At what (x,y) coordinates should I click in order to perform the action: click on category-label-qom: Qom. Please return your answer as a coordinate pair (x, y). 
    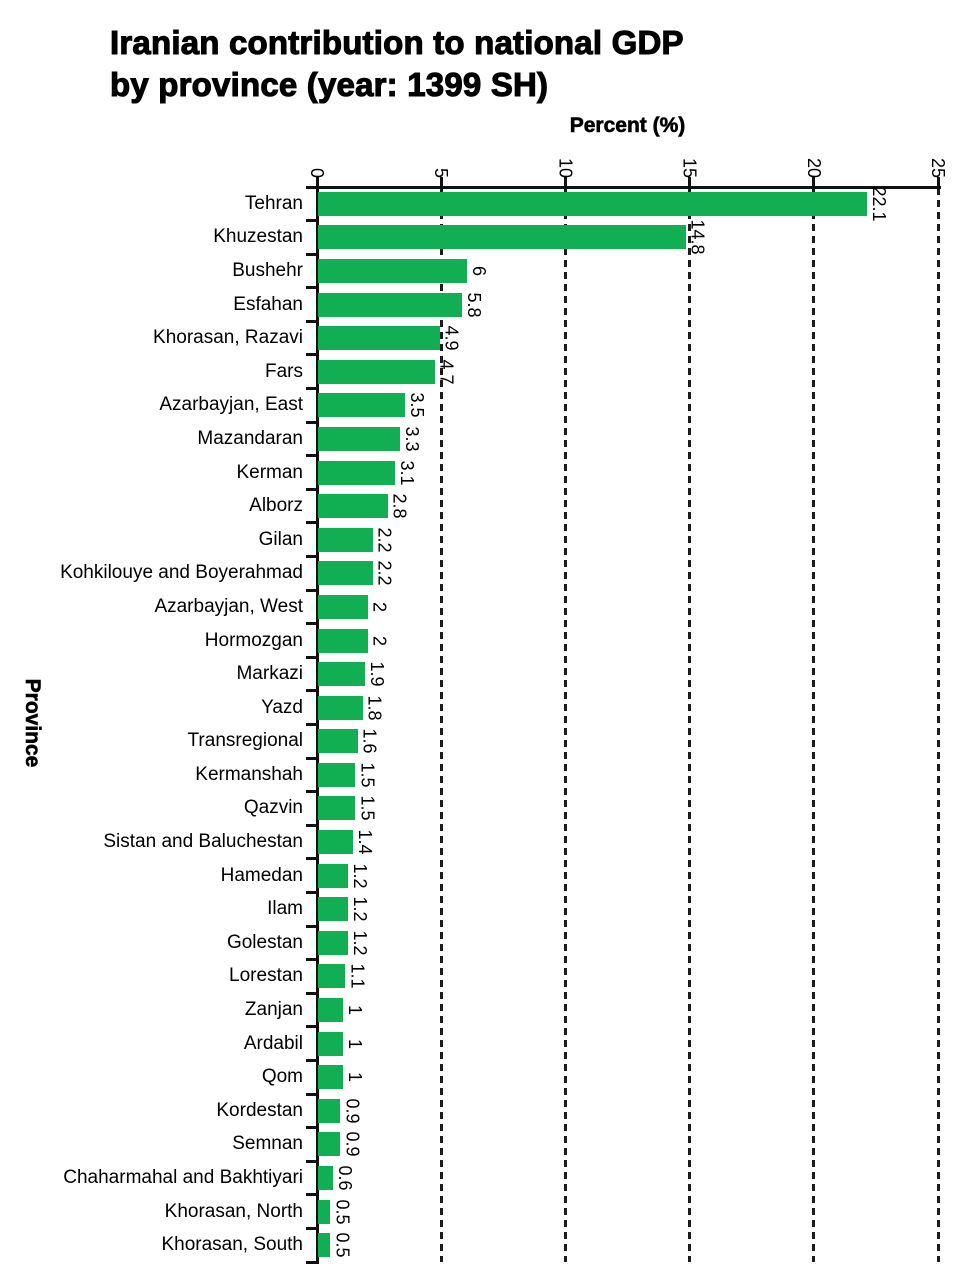
    Looking at the image, I should click on (282, 1077).